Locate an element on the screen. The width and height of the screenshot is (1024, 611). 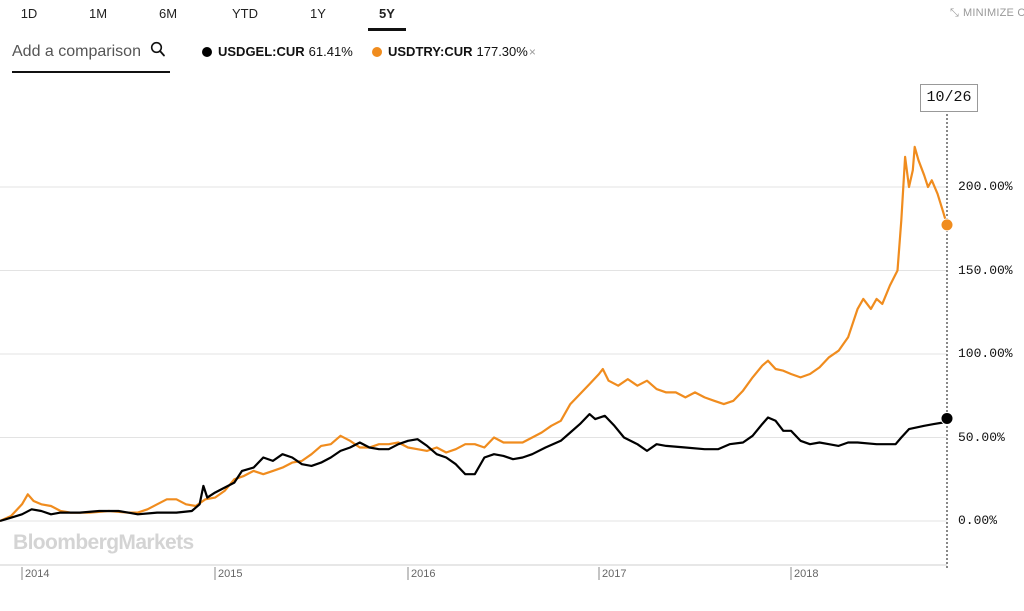
search-icon is located at coordinates (158, 50).